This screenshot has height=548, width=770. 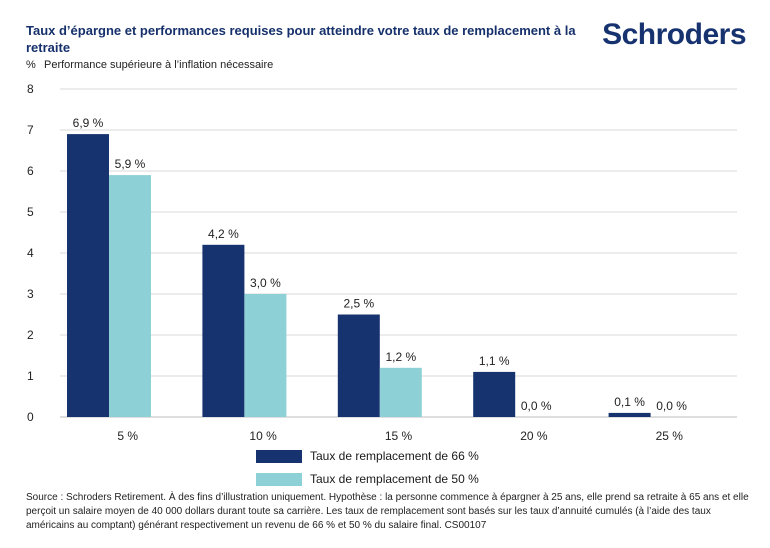 What do you see at coordinates (30, 89) in the screenshot?
I see `y-tick-label: 8` at bounding box center [30, 89].